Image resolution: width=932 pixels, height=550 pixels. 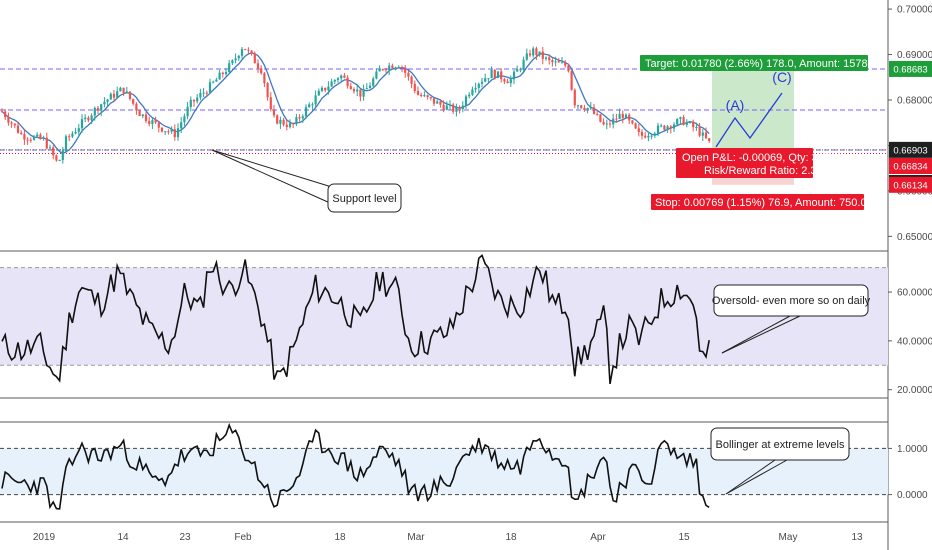 I want to click on rsi-tick-label: 40.0000, so click(x=914, y=341).